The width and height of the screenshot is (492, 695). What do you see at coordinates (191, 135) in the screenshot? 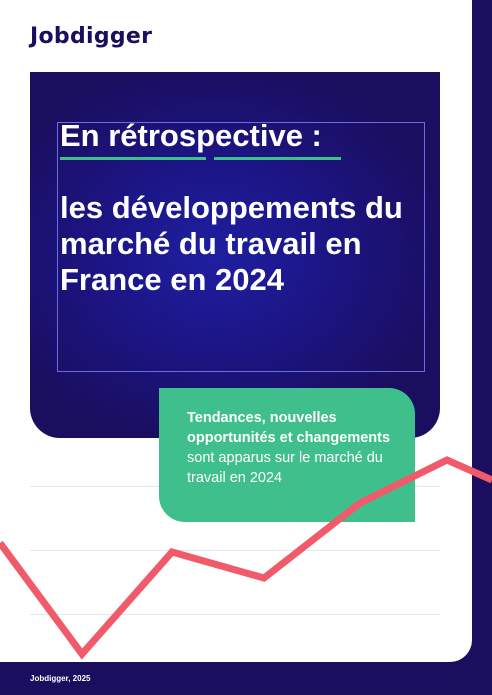
I see `title-line-1: En rétrospective :` at bounding box center [191, 135].